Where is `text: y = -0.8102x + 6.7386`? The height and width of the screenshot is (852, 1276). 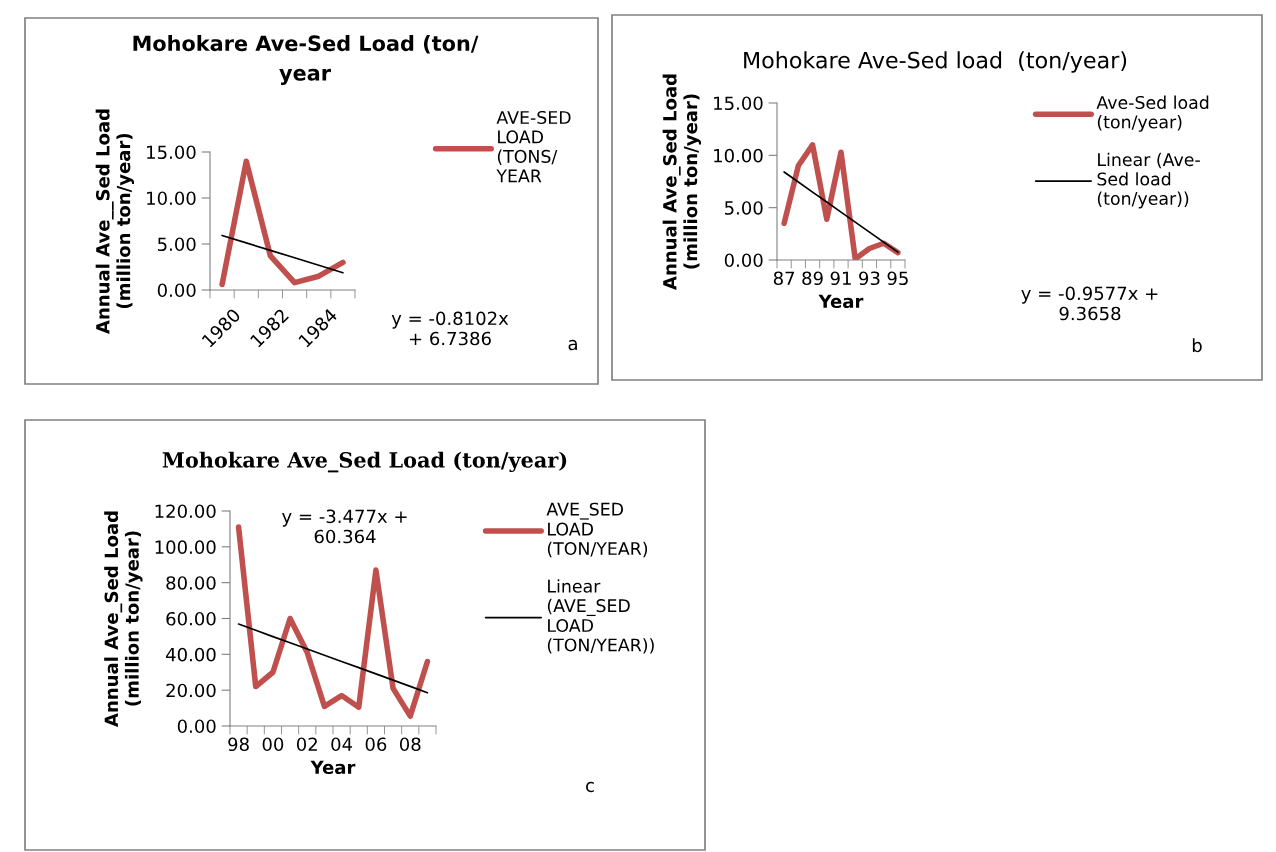 text: y = -0.8102x + 6.7386 is located at coordinates (450, 328).